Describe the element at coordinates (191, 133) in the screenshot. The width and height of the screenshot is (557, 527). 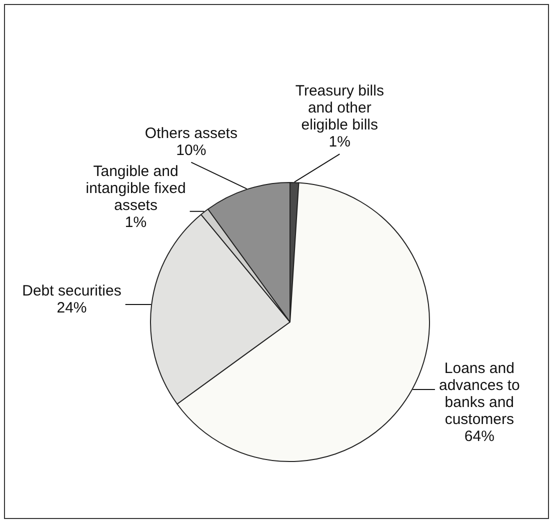
I see `slice-label: Others assets` at that location.